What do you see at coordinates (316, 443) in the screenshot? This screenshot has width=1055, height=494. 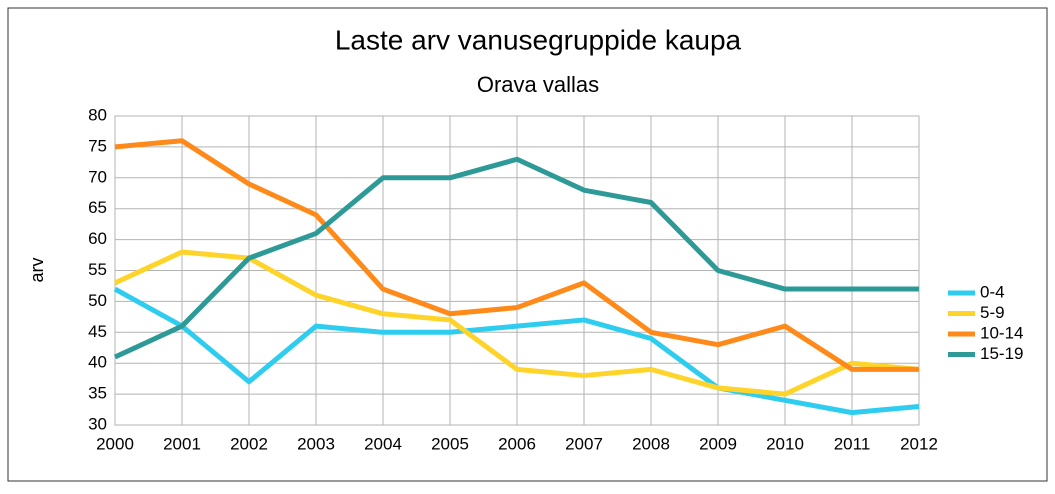 I see `x-tick-label: 2003` at bounding box center [316, 443].